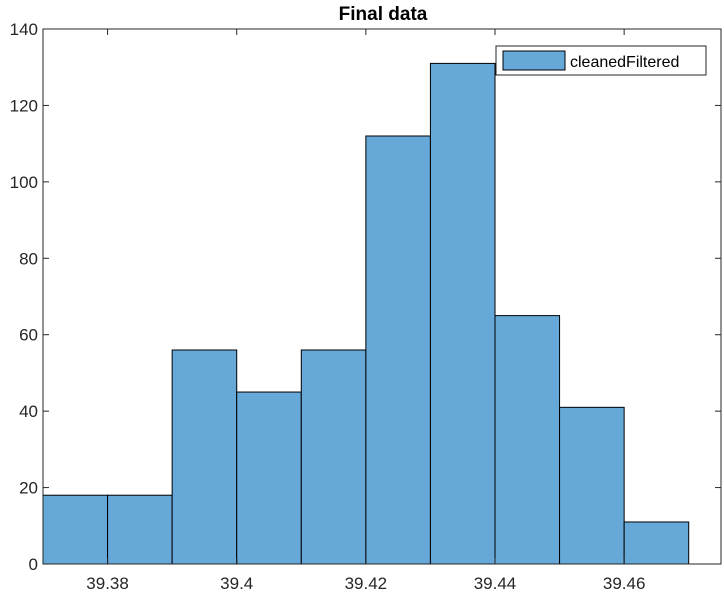  I want to click on x-tick-label: 39.38, so click(107, 583).